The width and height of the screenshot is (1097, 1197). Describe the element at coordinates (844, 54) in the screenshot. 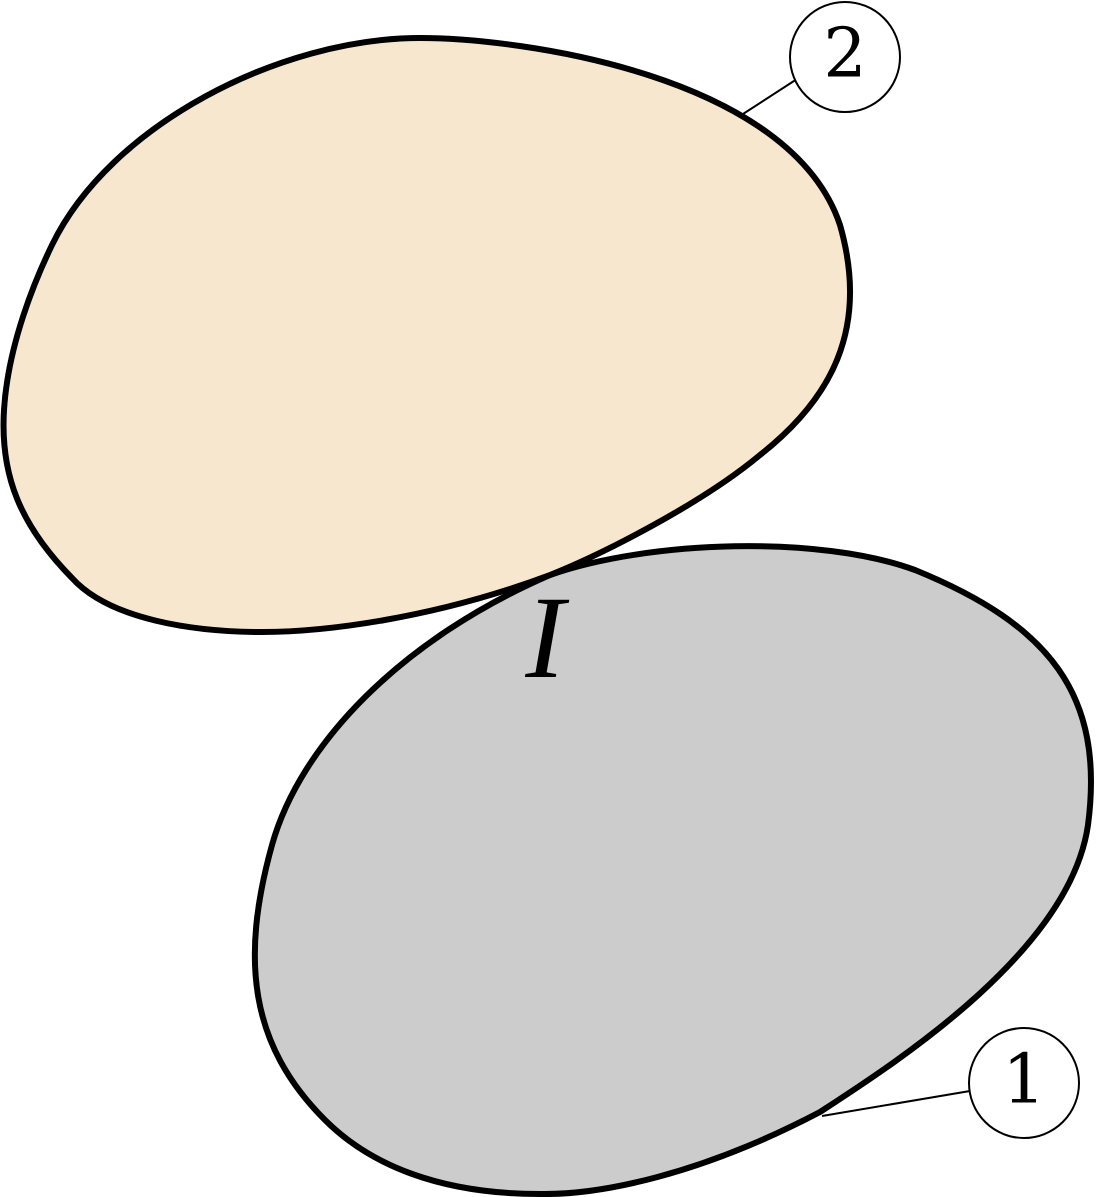

I see `body-2-label: 2` at that location.